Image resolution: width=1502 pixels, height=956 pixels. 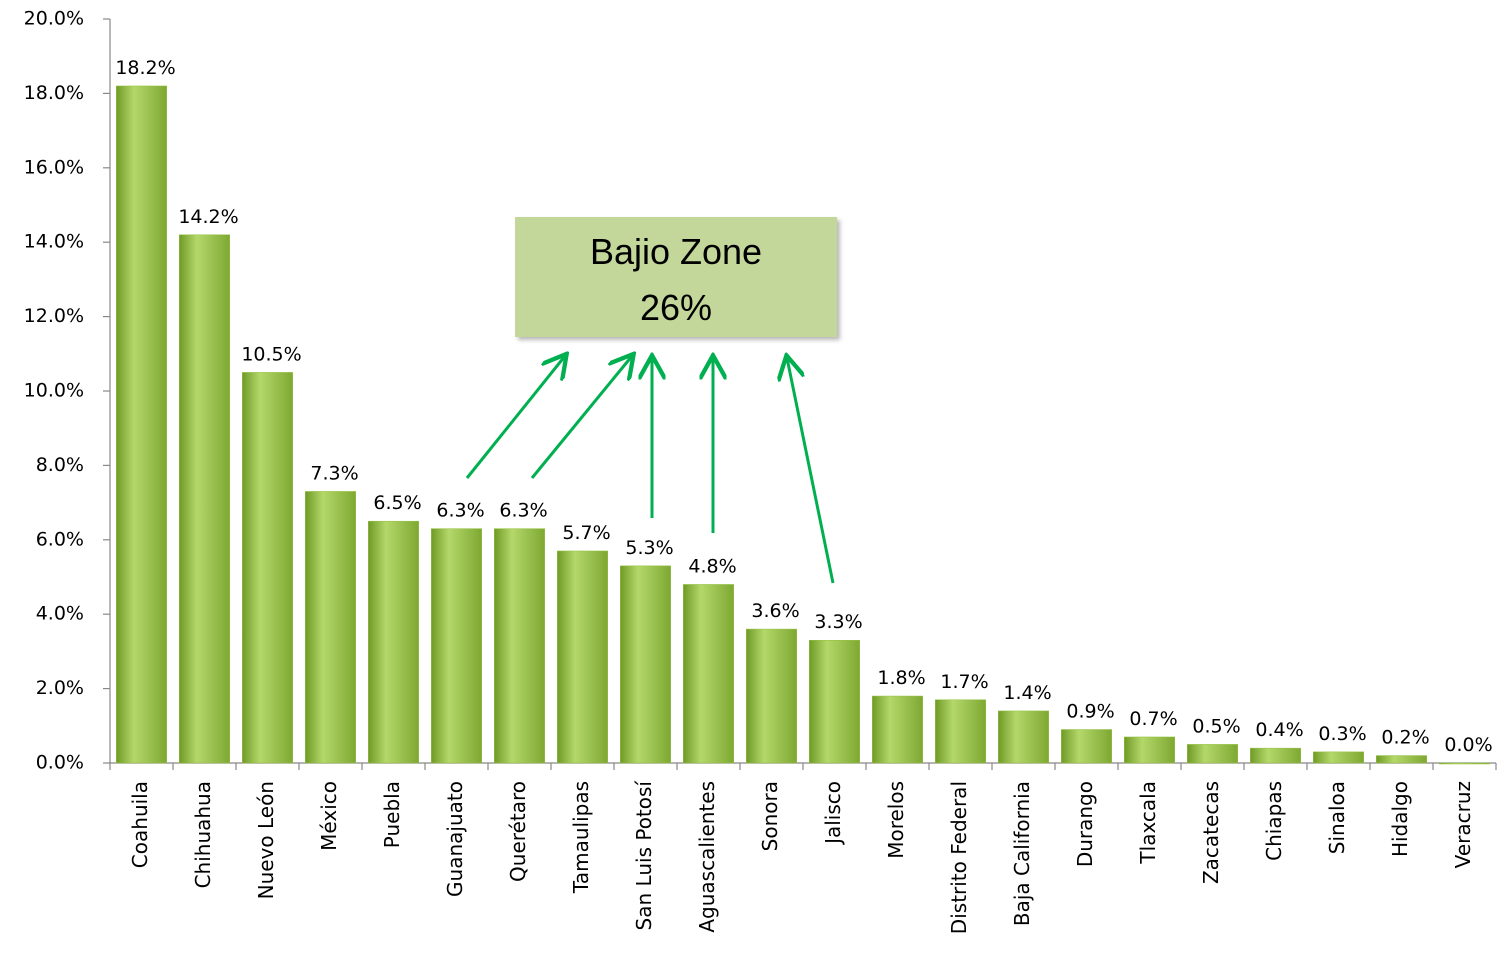 What do you see at coordinates (896, 820) in the screenshot?
I see `x-tick-label: Morelos` at bounding box center [896, 820].